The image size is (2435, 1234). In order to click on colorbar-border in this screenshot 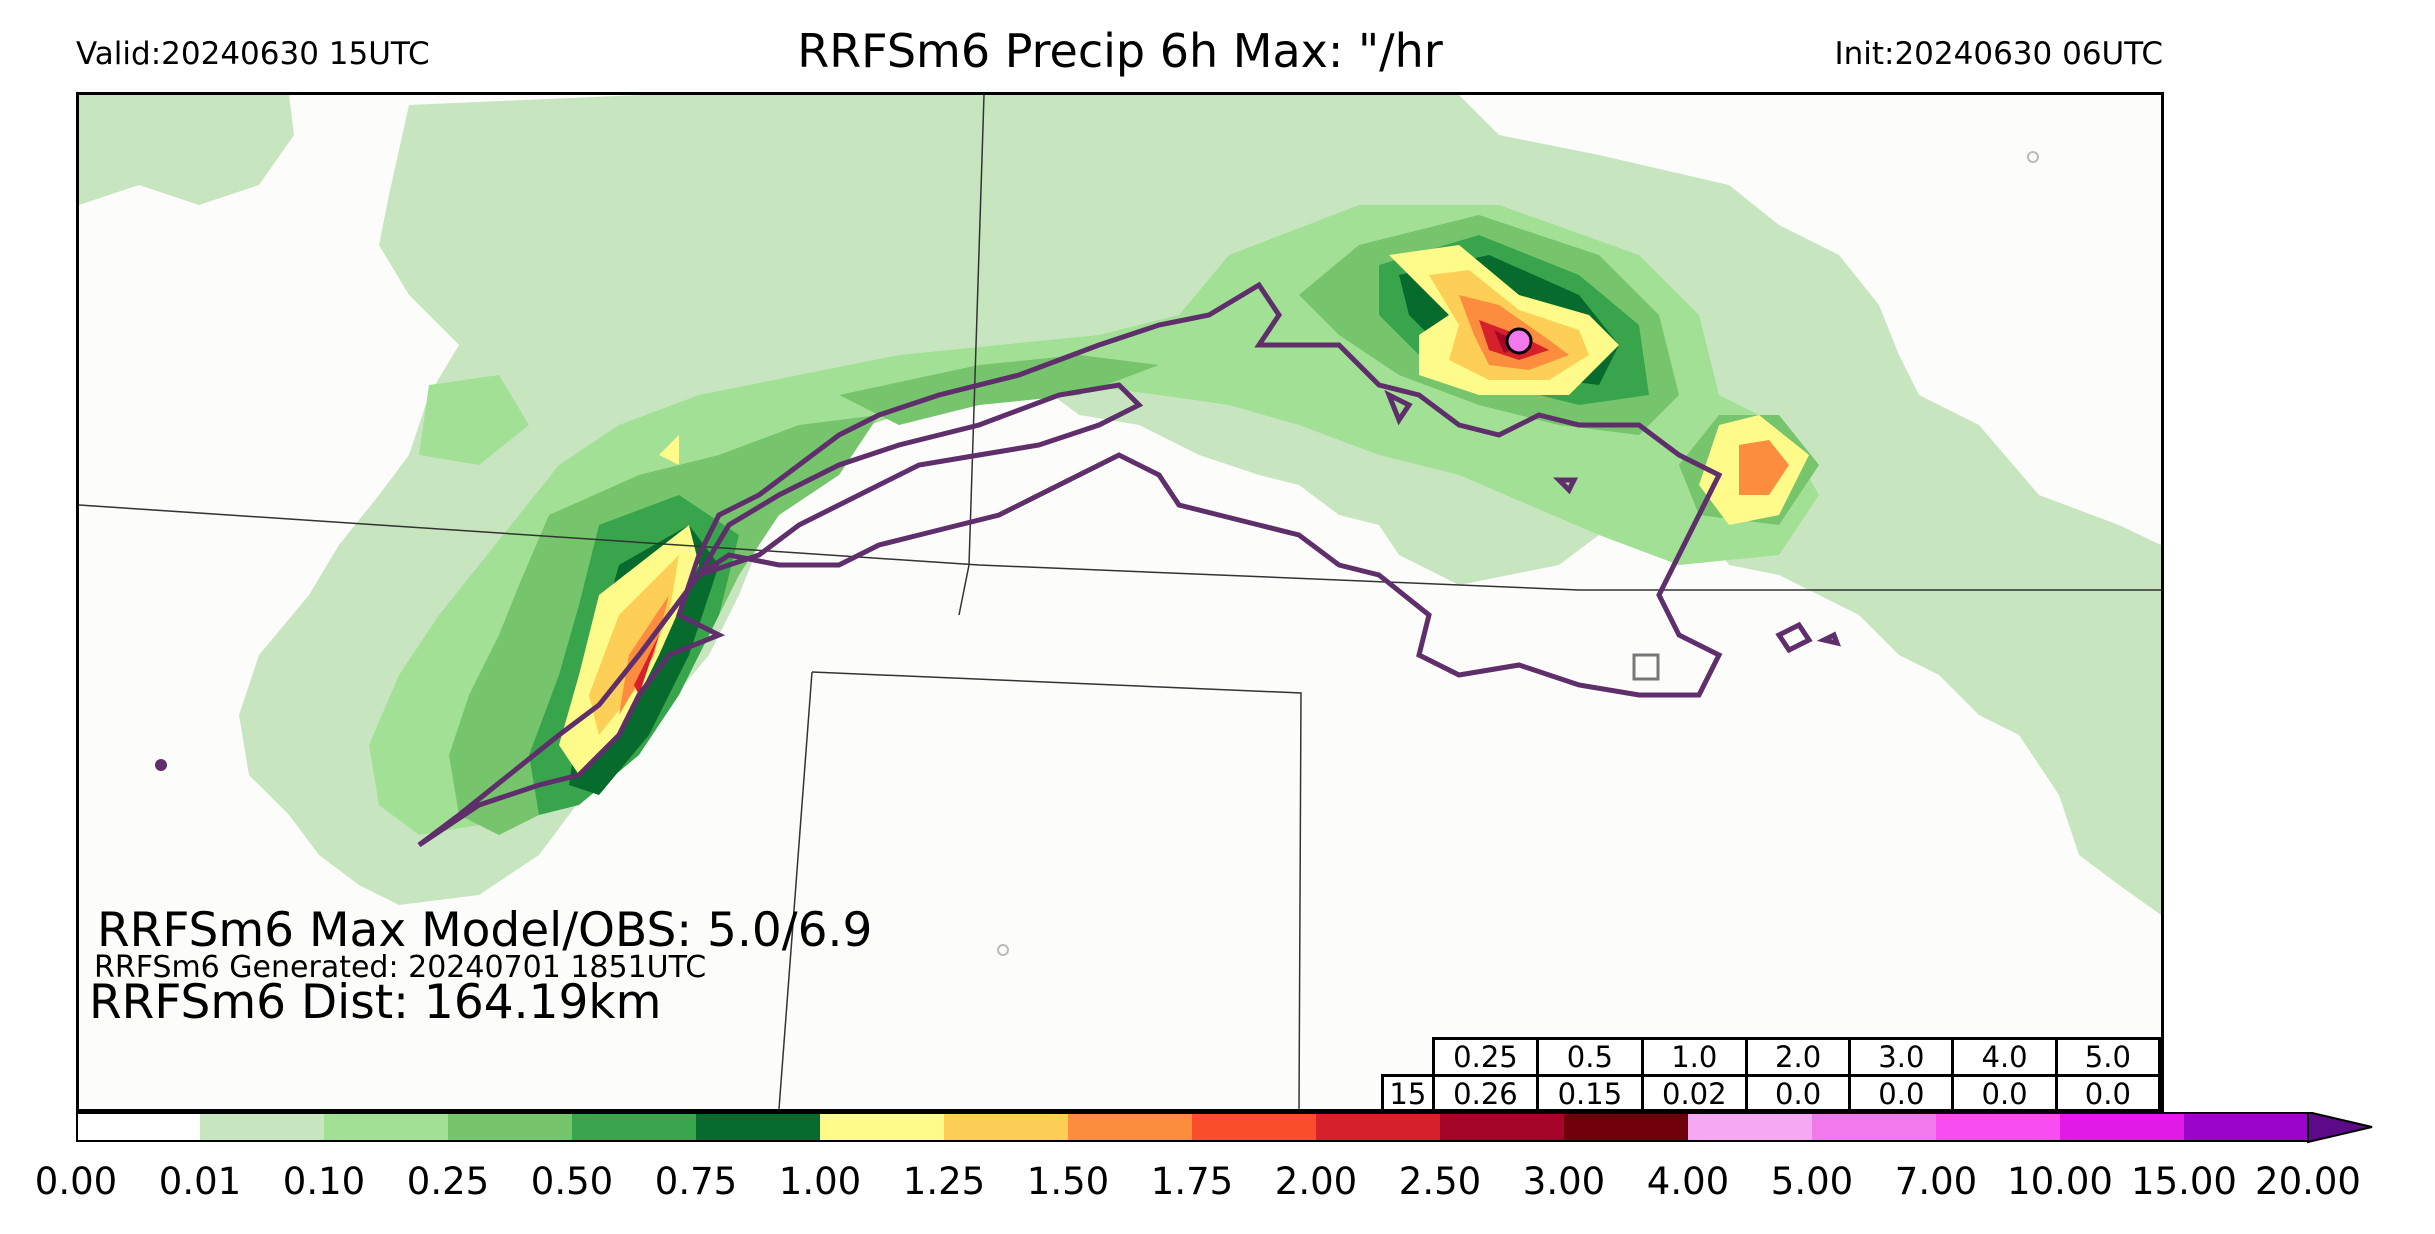, I will do `click(1192, 1127)`.